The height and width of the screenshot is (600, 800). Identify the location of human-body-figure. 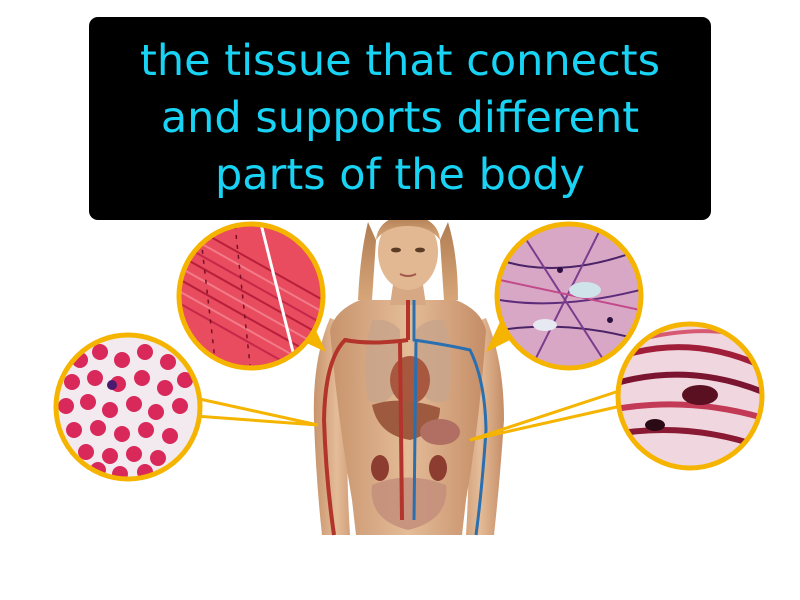
(408, 375).